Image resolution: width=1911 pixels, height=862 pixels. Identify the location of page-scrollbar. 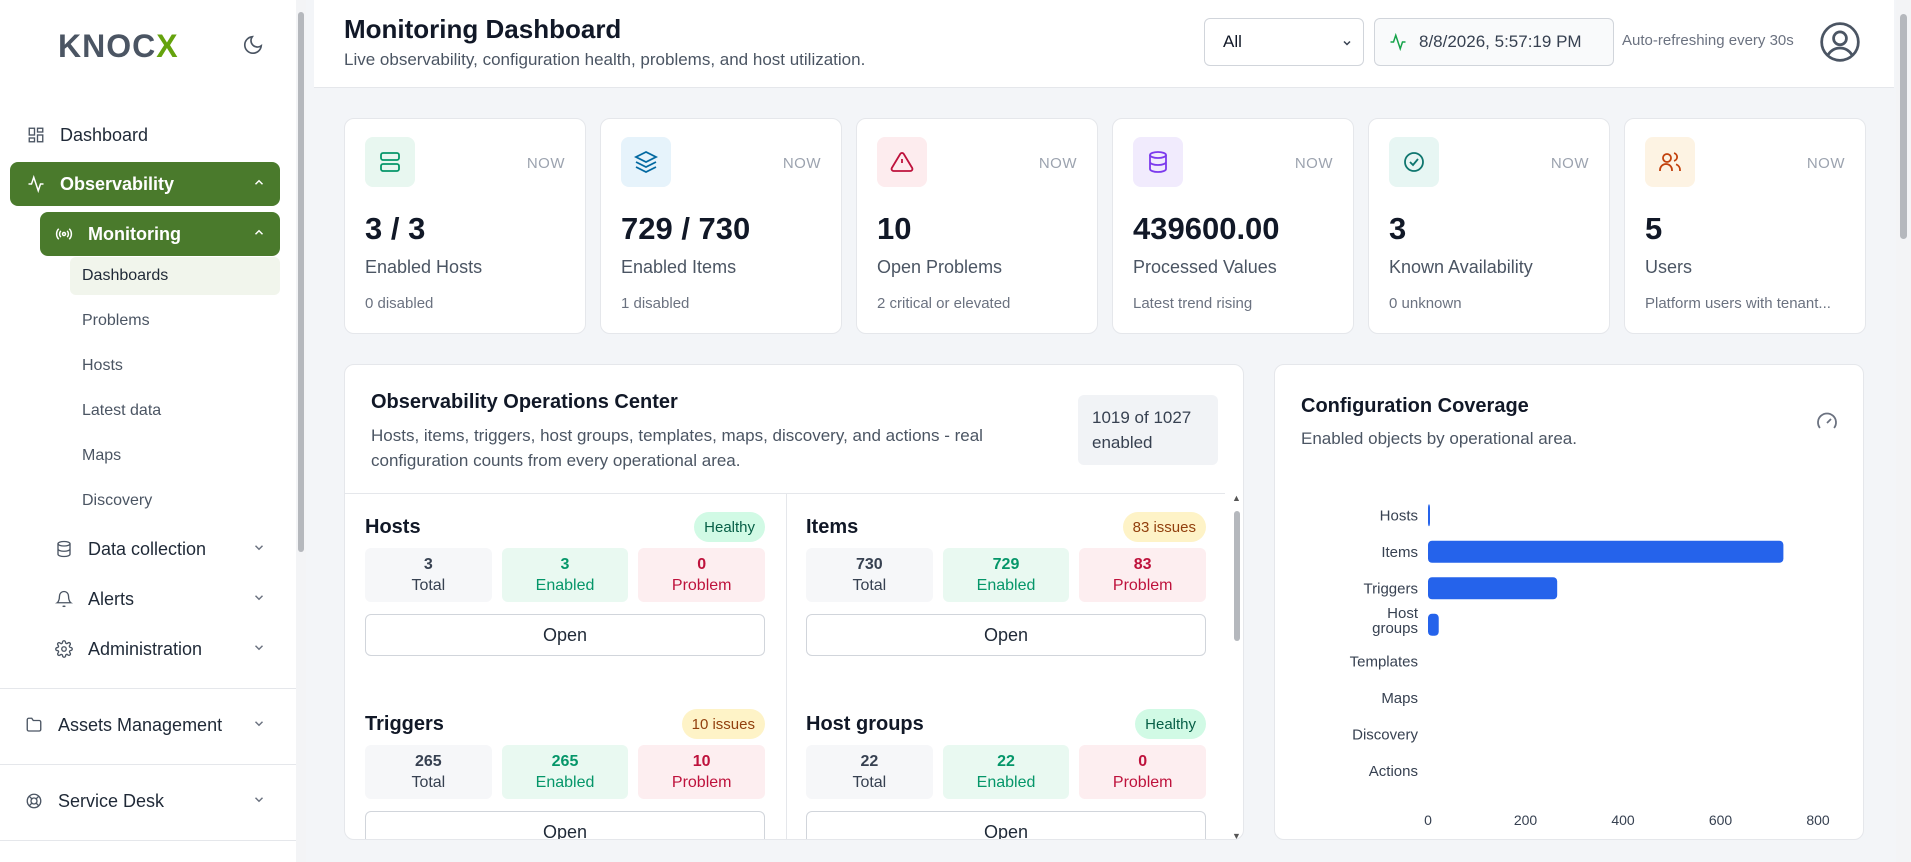
(1903, 431).